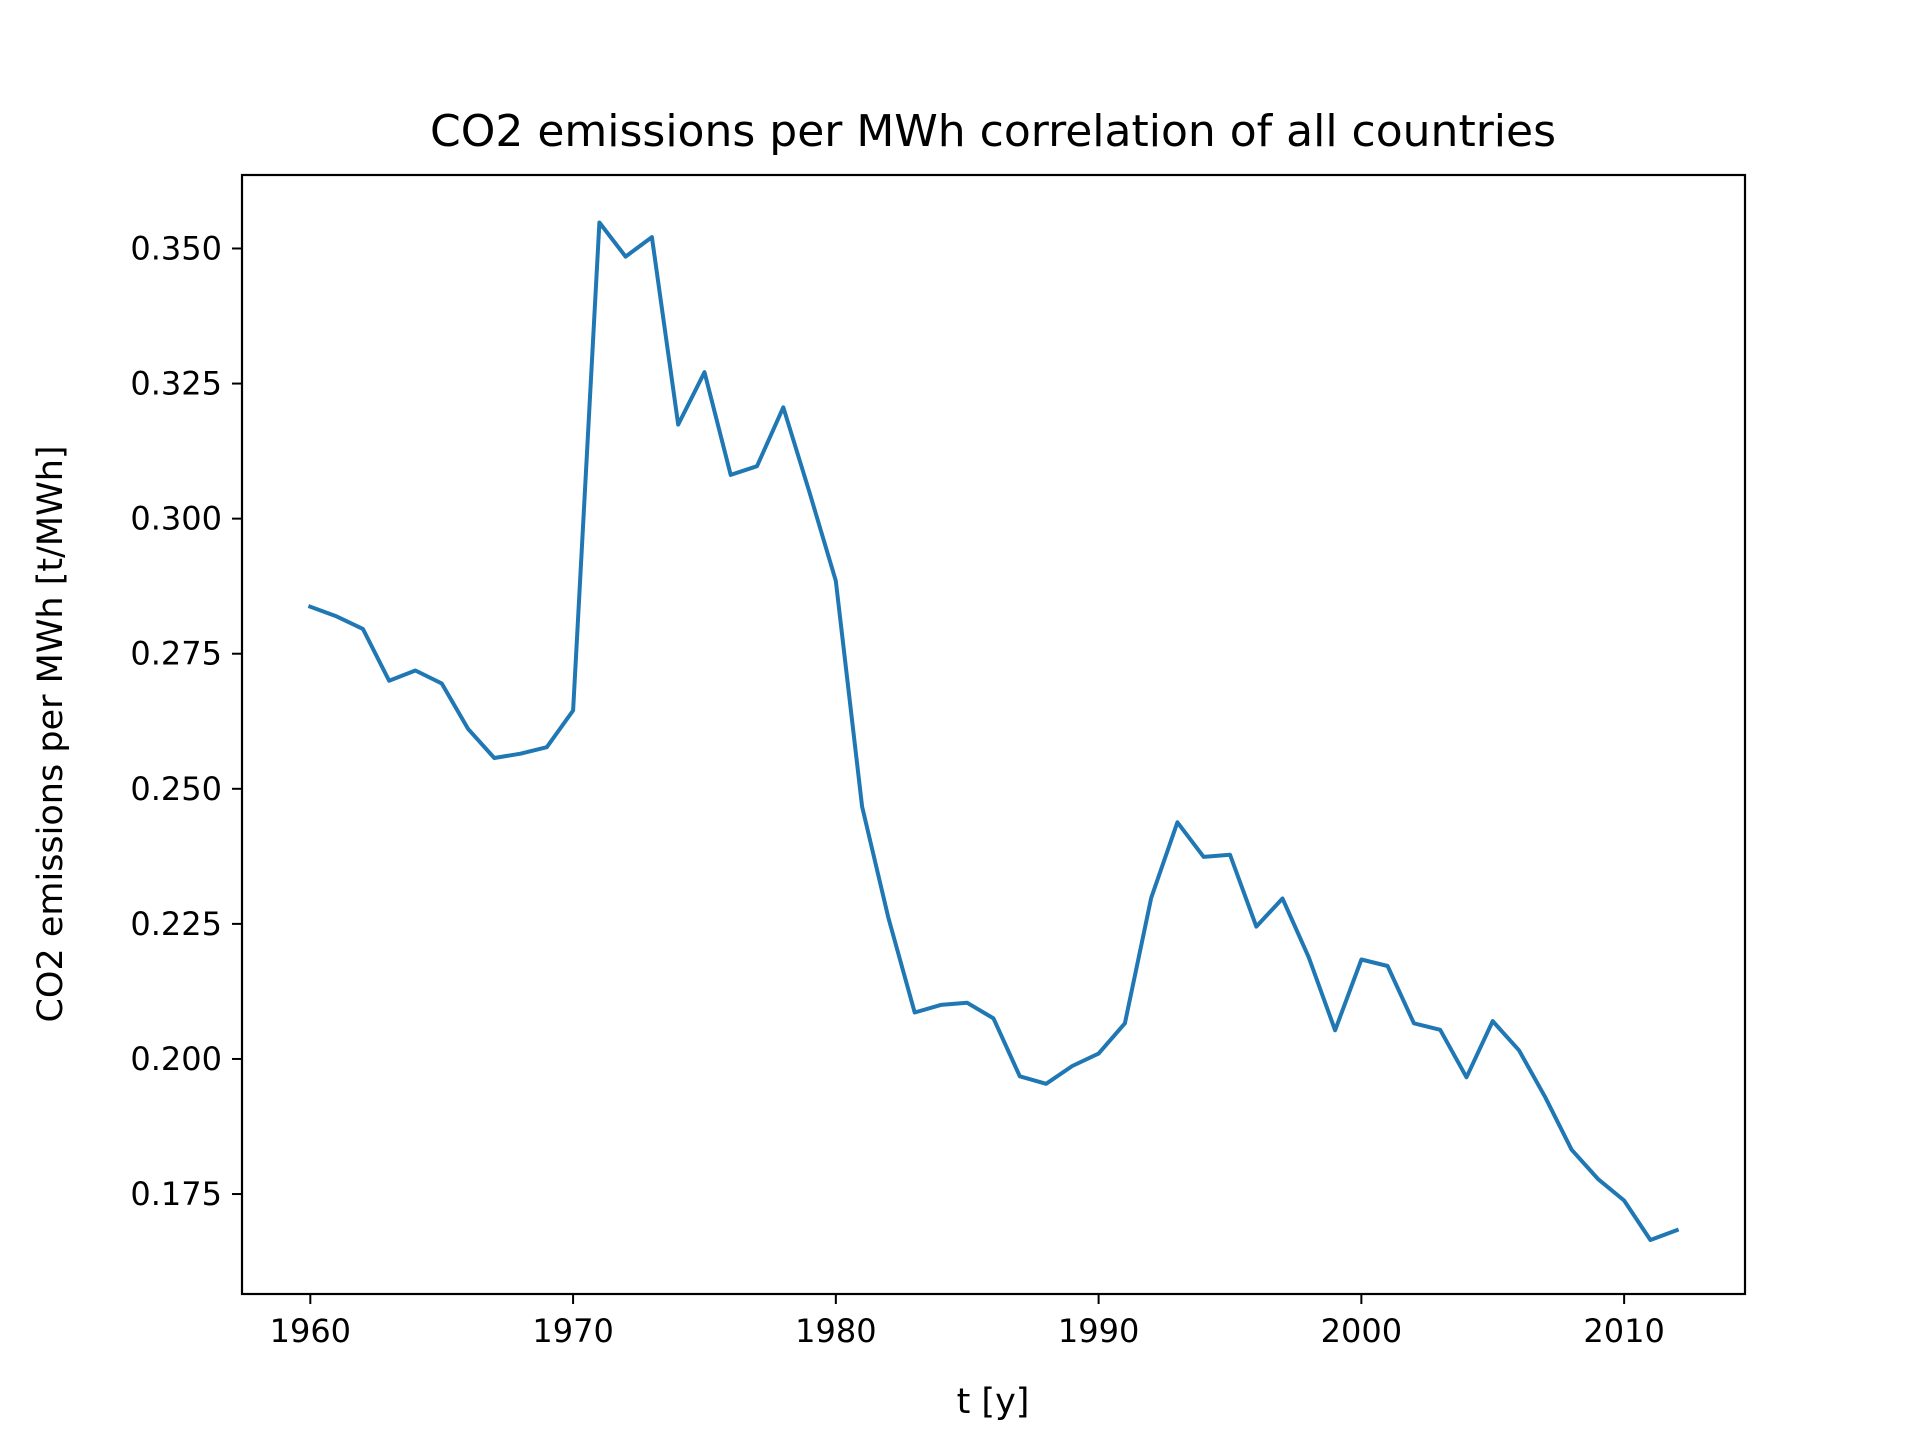 This screenshot has width=1920, height=1440. I want to click on x-tick-label: 2010, so click(1623, 1331).